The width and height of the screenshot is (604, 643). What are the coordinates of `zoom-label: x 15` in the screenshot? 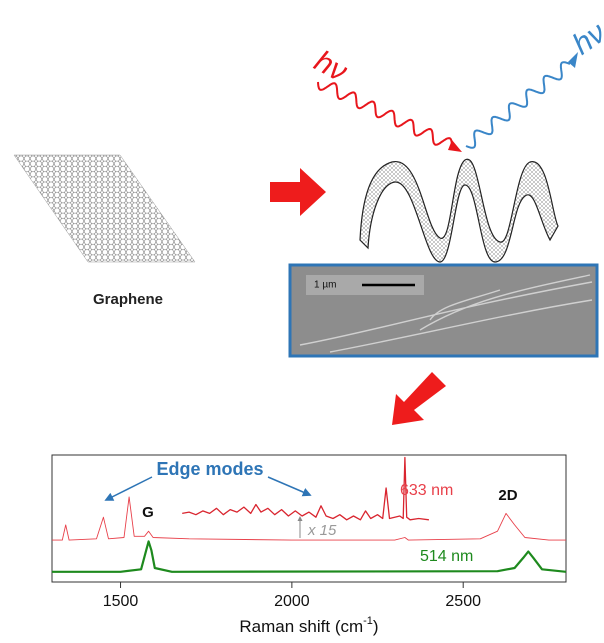 It's located at (322, 530).